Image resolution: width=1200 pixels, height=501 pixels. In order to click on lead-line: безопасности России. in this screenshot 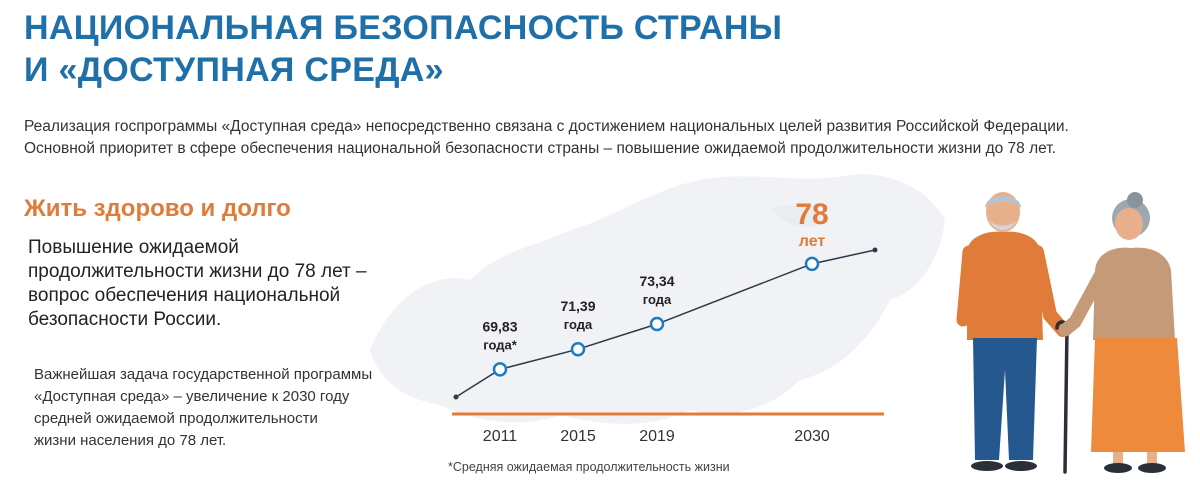, I will do `click(125, 319)`.